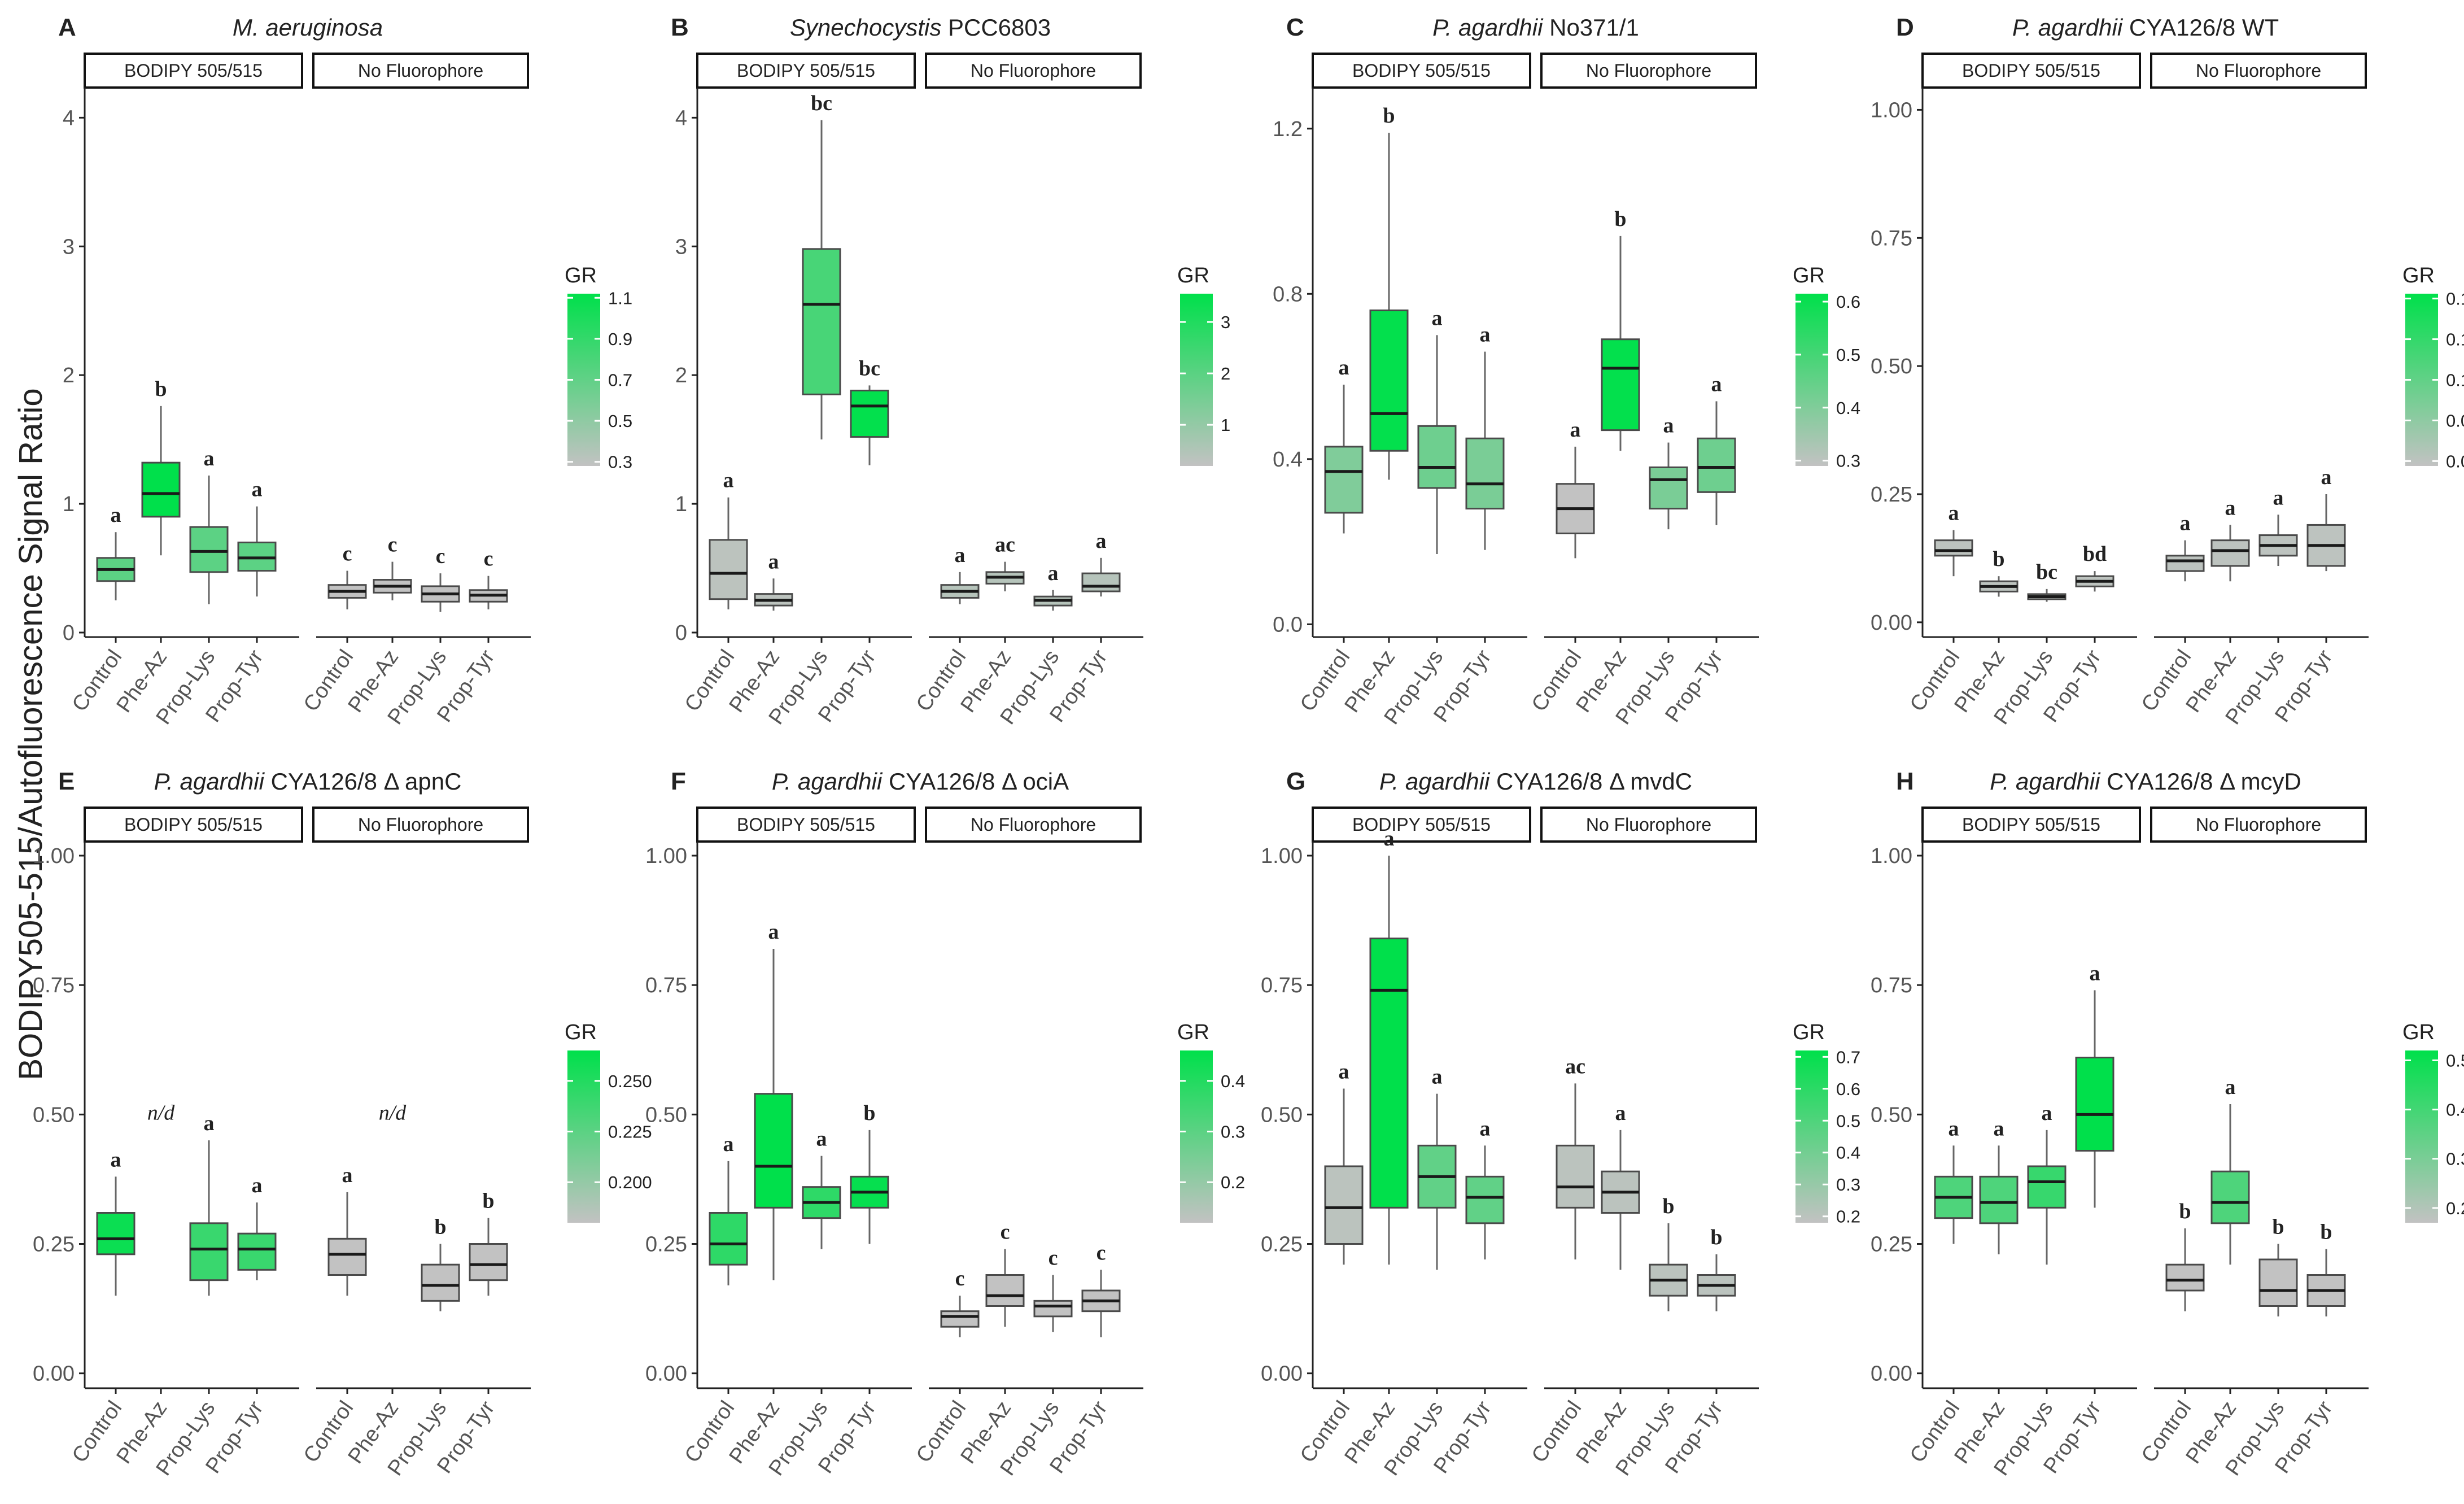  What do you see at coordinates (1233, 1182) in the screenshot?
I see `legend-tick-label: 0.2` at bounding box center [1233, 1182].